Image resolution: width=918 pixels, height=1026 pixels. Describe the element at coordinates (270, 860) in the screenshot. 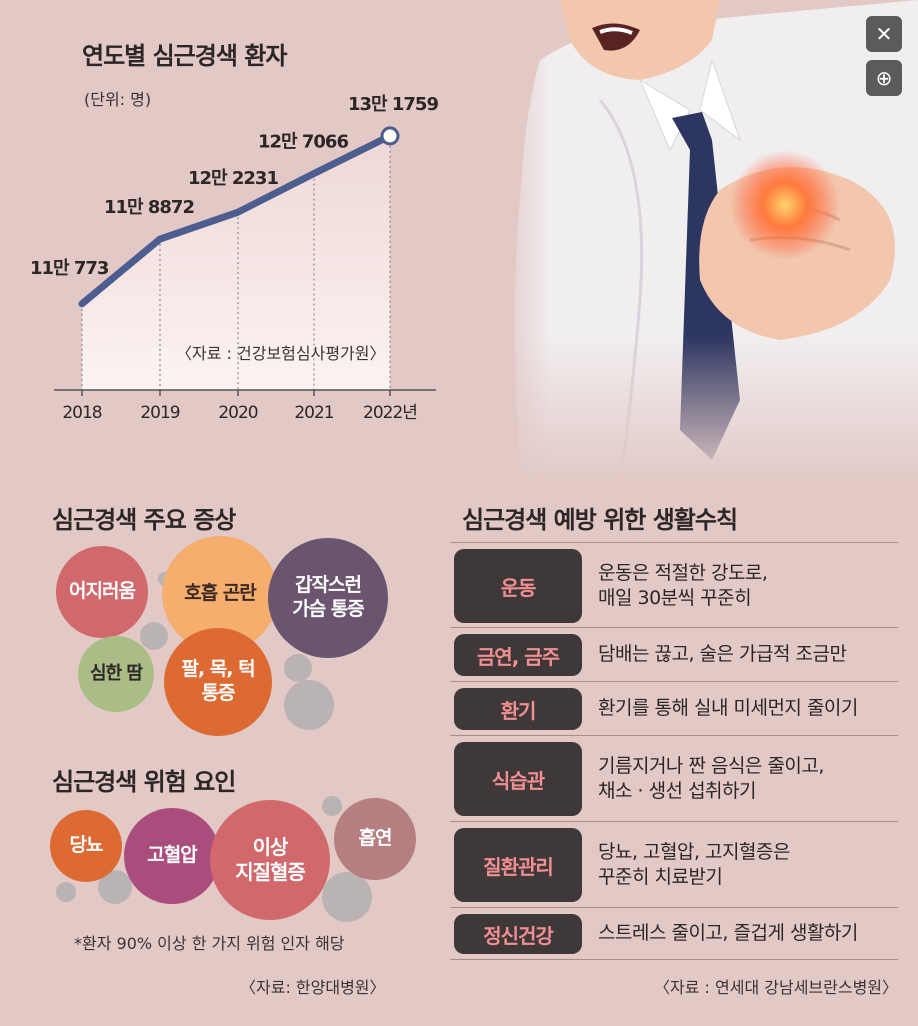

I see `risk-bubble: 이상 지질혈증` at that location.